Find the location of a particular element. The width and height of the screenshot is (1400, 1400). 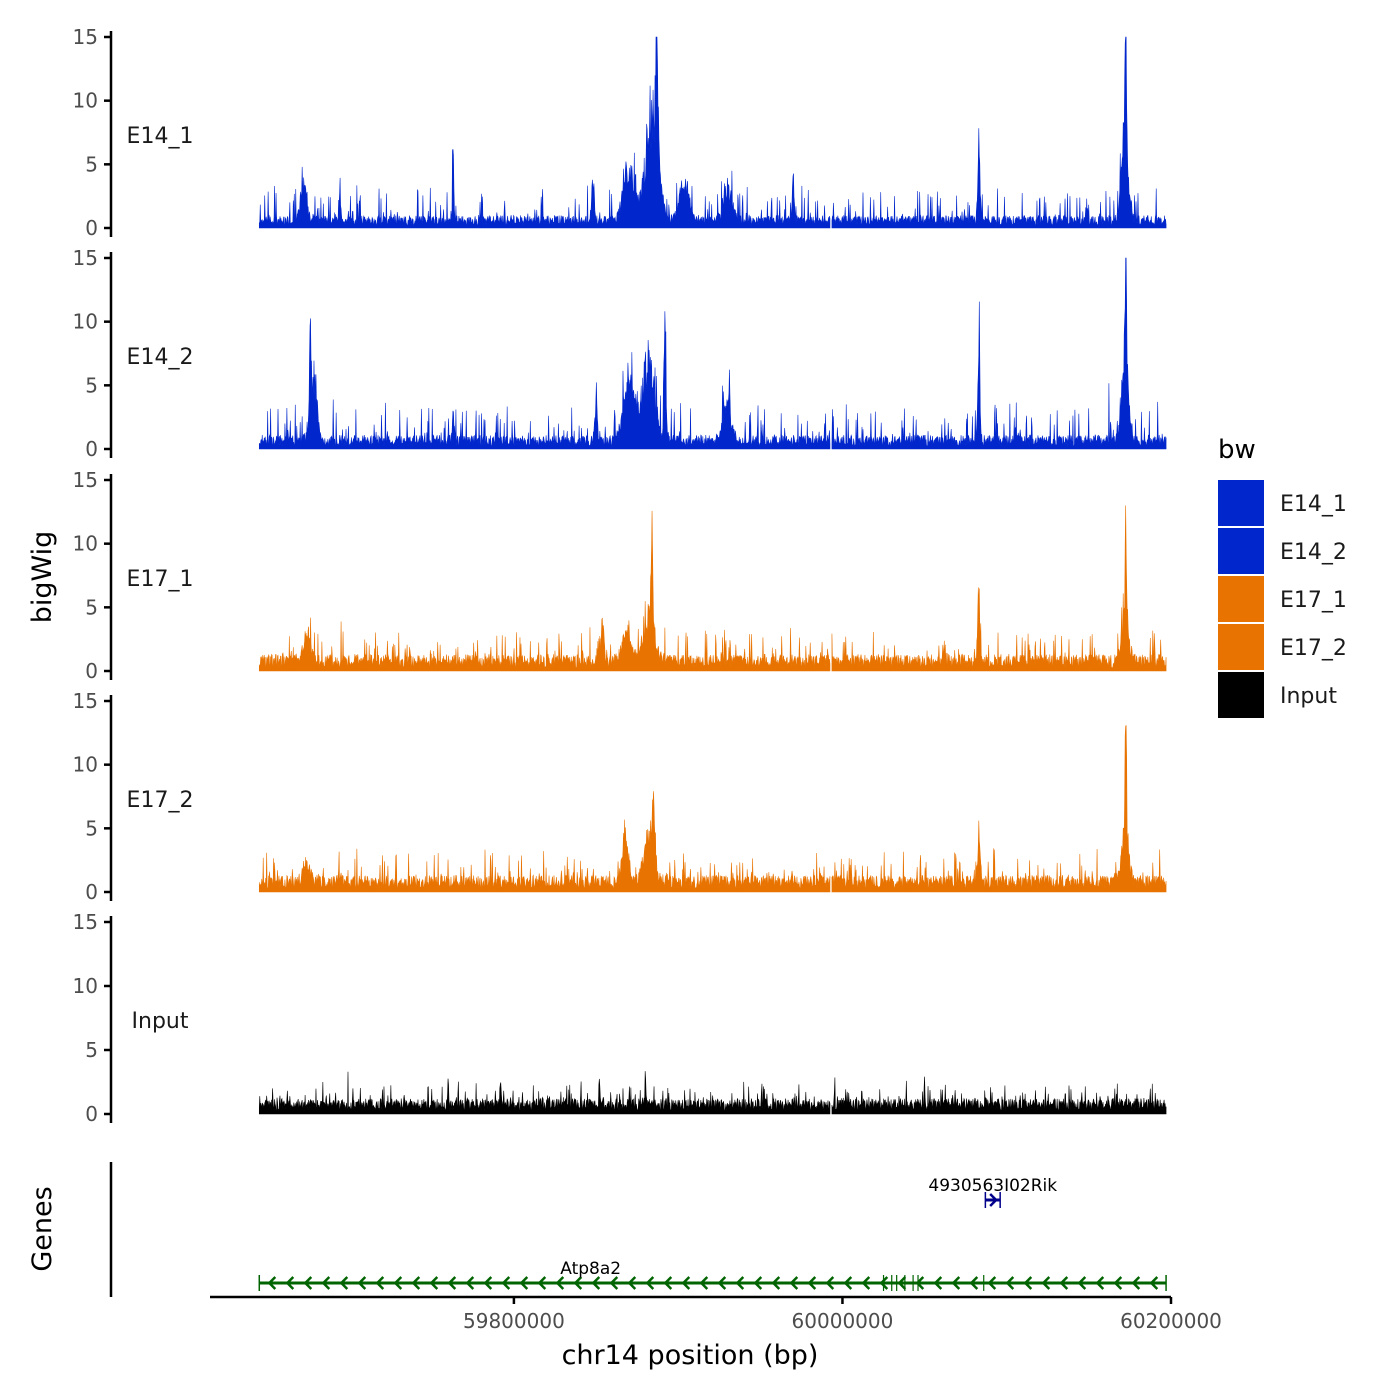

track-E14_2: 0 5 10 15 E14_2 is located at coordinates (620, 353).